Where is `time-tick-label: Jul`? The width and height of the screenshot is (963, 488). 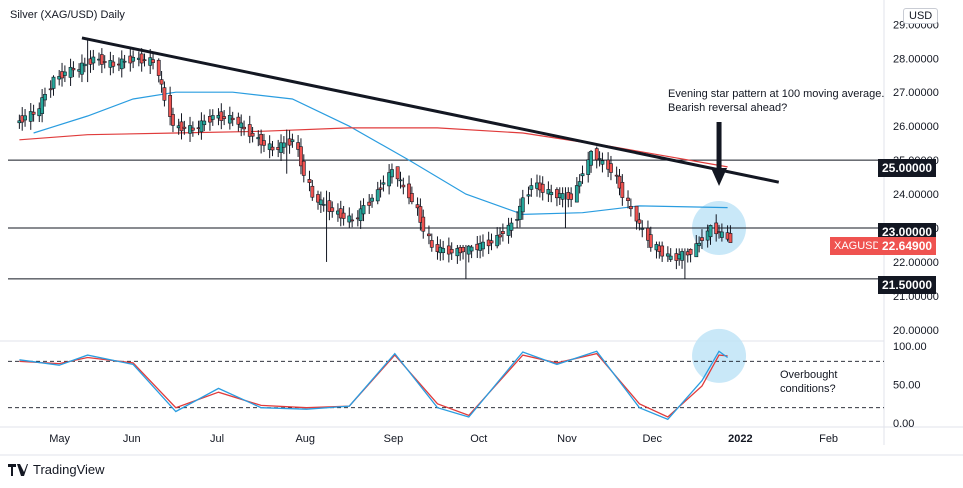
time-tick-label: Jul is located at coordinates (217, 439).